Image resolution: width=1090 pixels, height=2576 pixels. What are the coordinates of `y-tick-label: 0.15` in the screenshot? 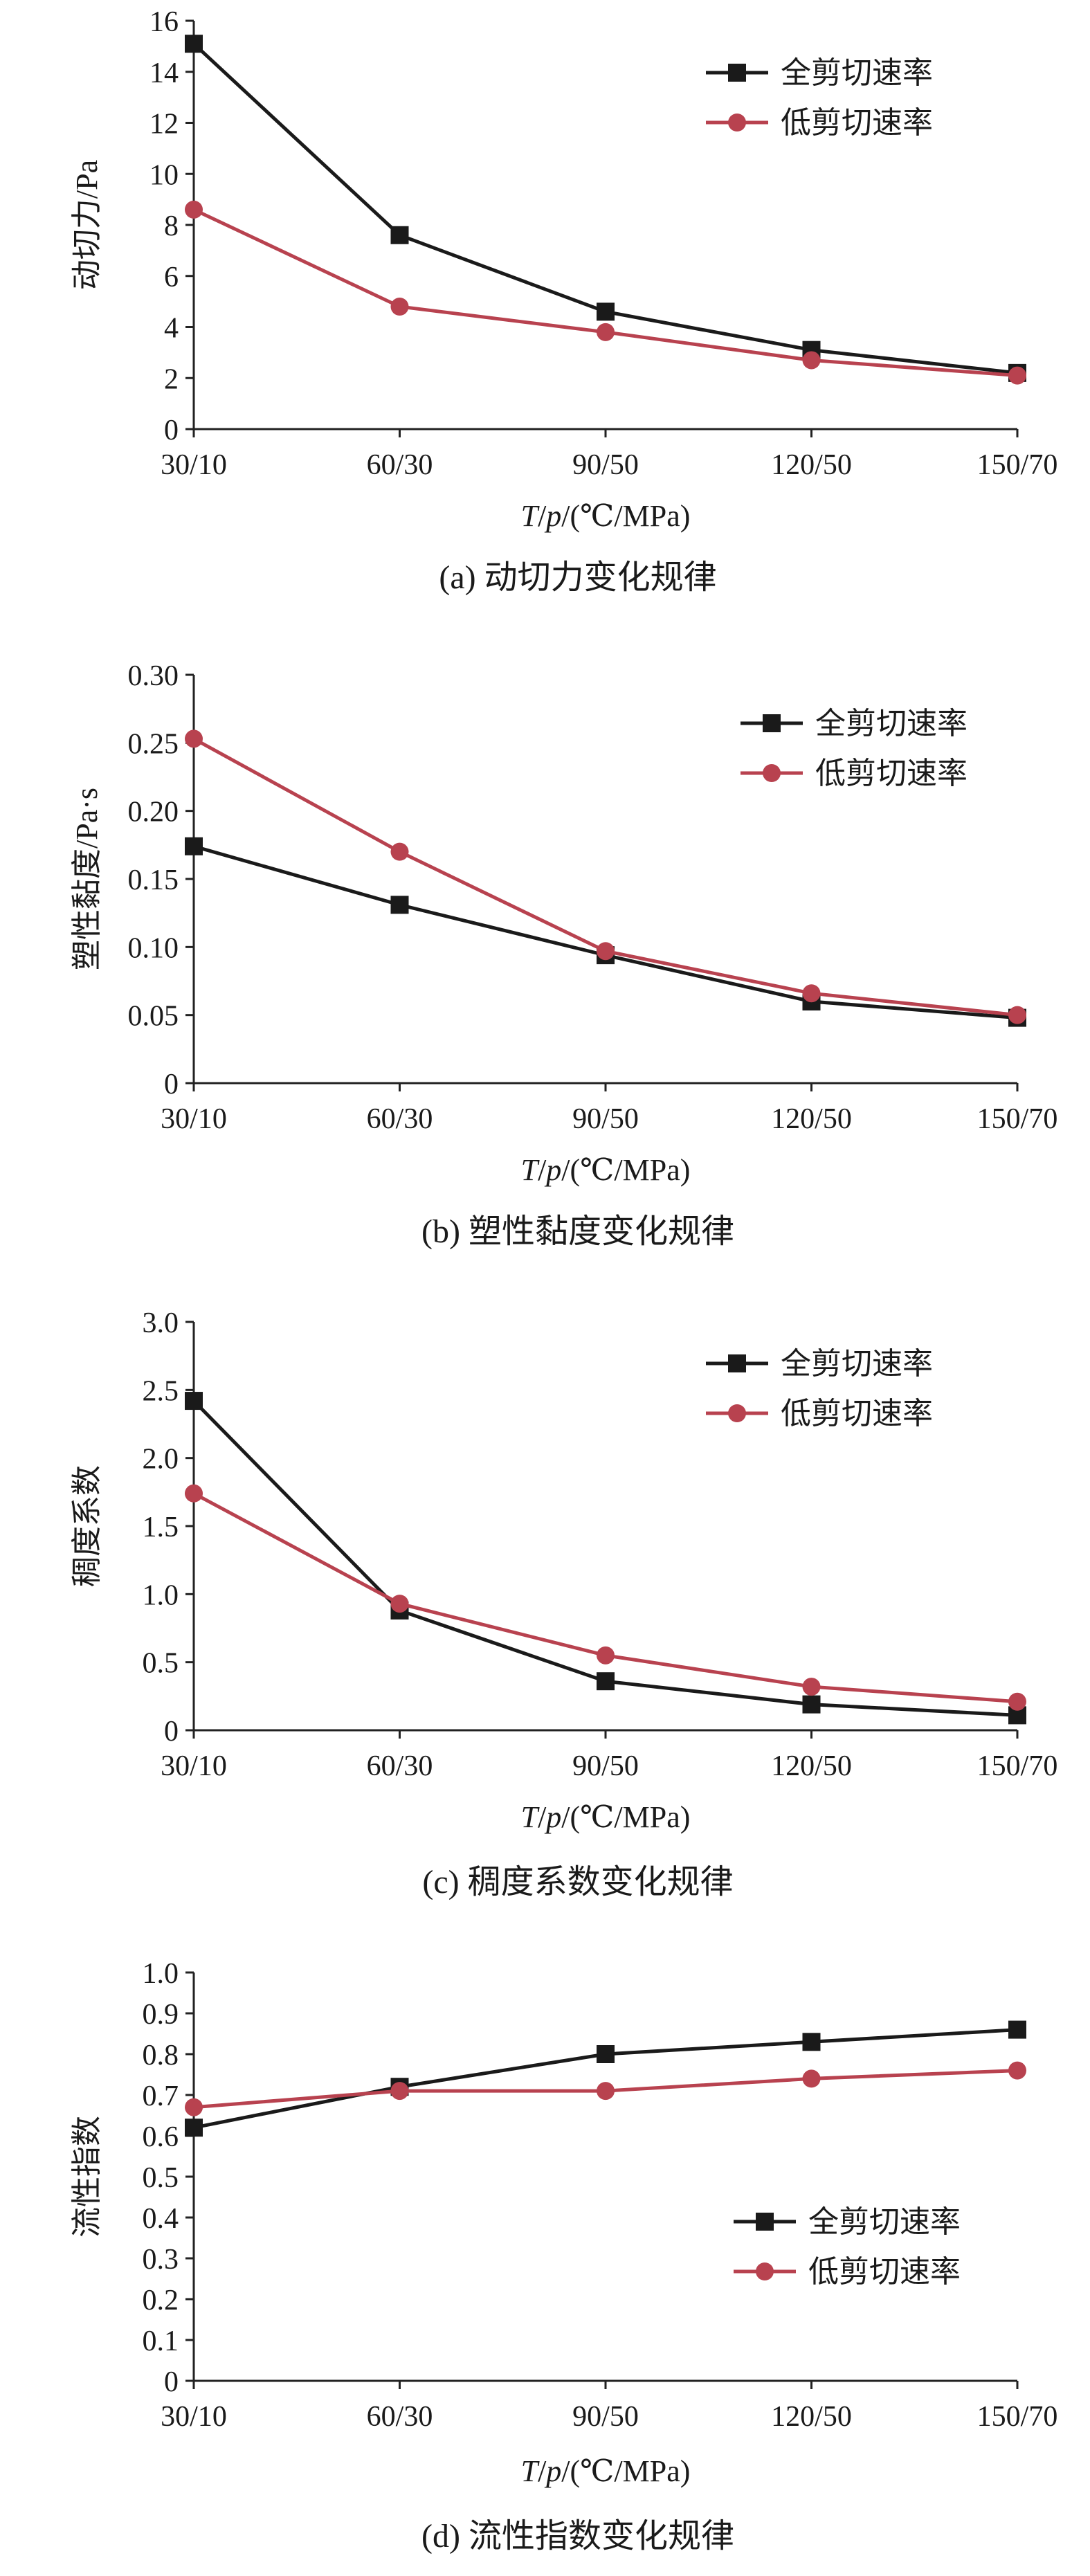 It's located at (153, 880).